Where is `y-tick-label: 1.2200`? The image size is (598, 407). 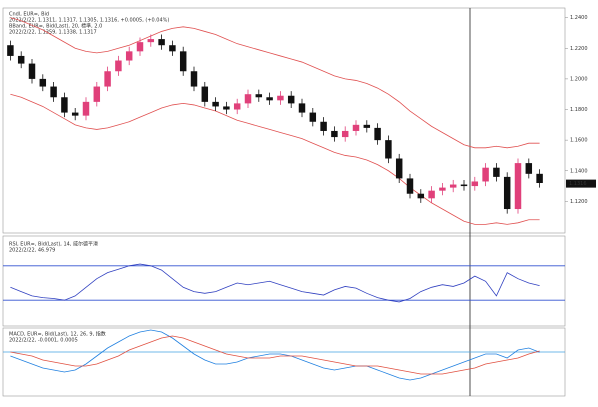 y-tick-label: 1.2200 is located at coordinates (579, 49).